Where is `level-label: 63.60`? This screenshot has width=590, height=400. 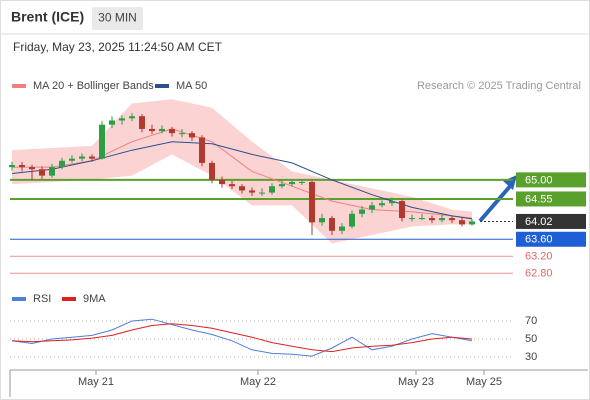 level-label: 63.60 is located at coordinates (539, 240).